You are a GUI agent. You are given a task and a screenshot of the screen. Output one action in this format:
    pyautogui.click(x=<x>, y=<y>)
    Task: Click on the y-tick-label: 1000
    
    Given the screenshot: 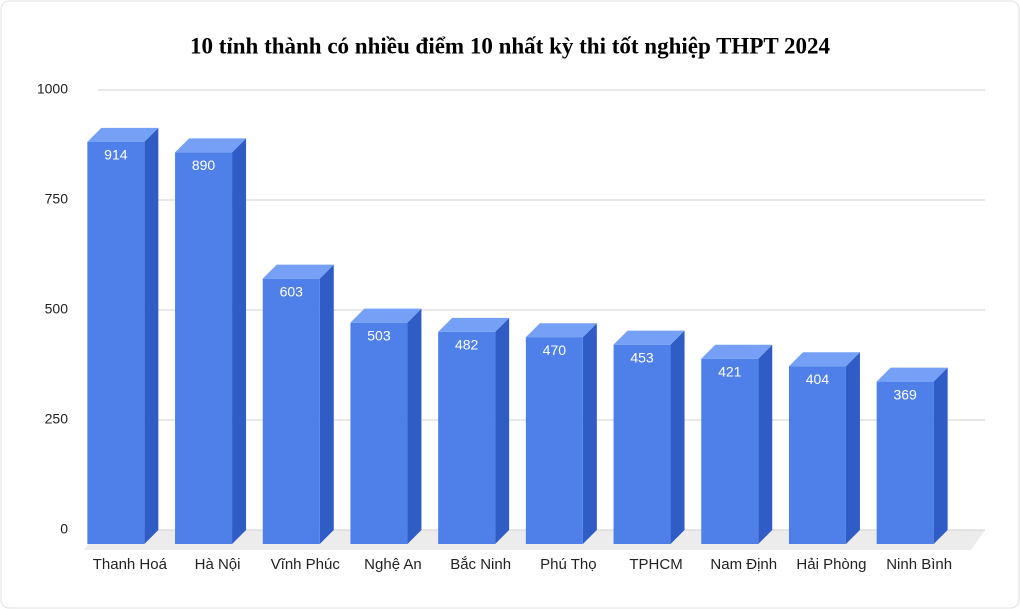 What is the action you would take?
    pyautogui.click(x=52, y=89)
    